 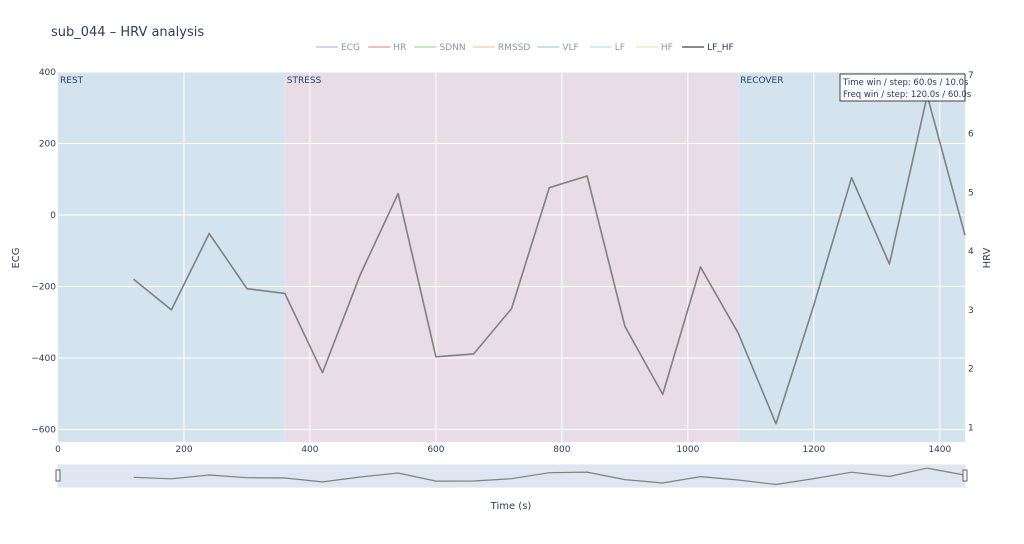 I want to click on legend-label: LF_HF, so click(x=720, y=48).